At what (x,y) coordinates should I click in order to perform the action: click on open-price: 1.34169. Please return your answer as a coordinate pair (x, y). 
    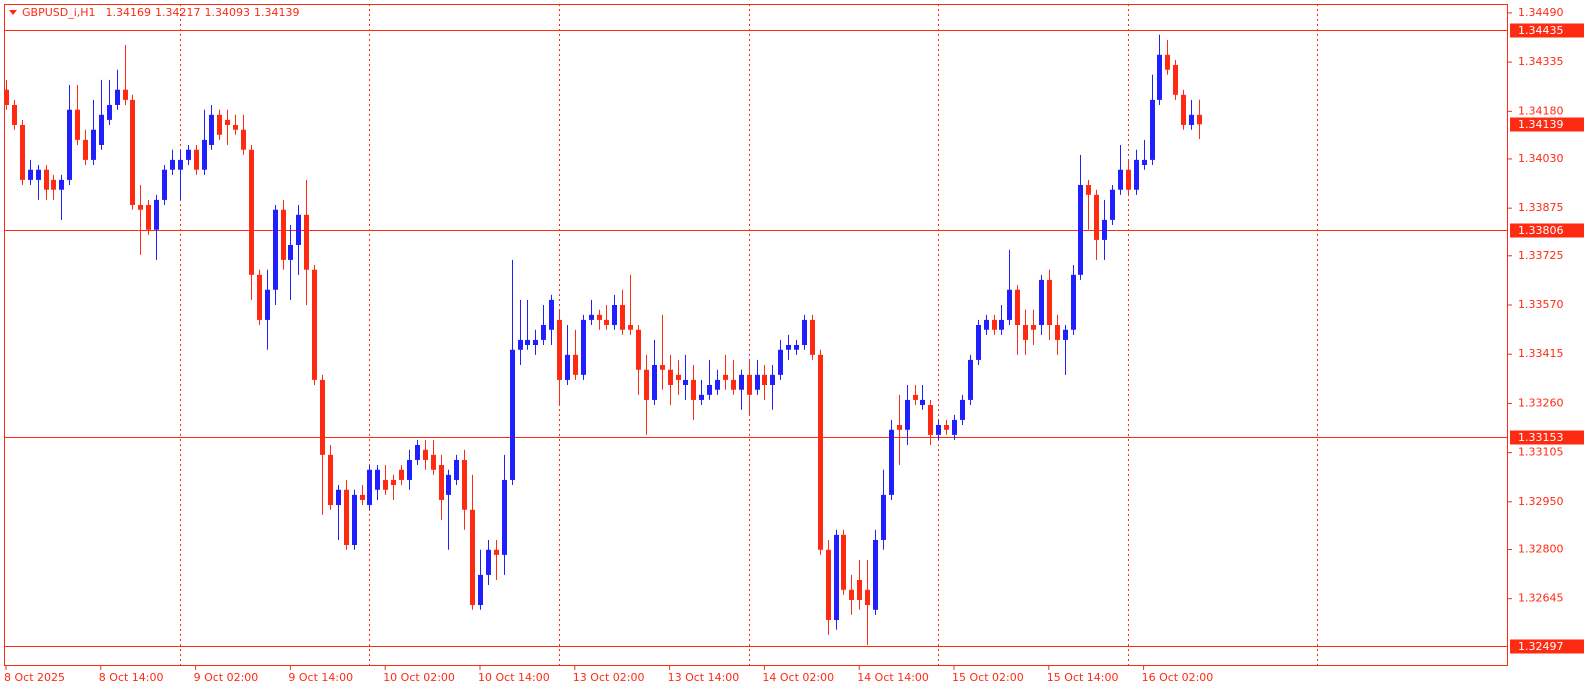
    Looking at the image, I should click on (129, 12).